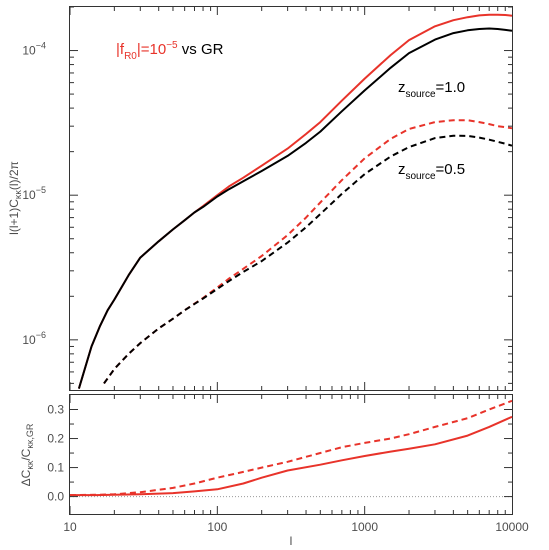 This screenshot has width=549, height=550. I want to click on bottom-series-fr-solid, so click(291, 456).